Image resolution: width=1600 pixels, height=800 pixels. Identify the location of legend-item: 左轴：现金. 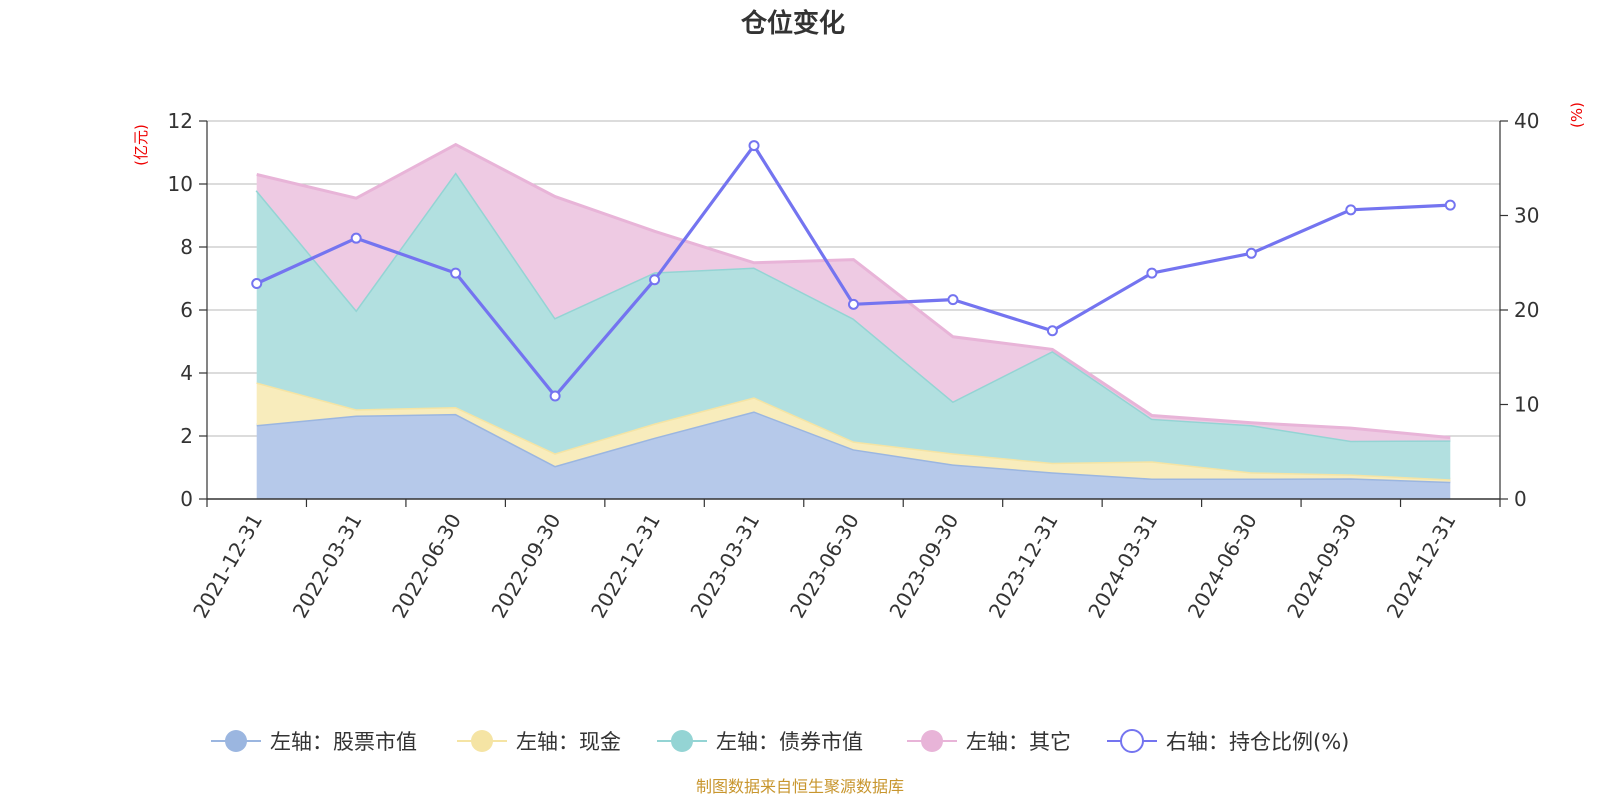
(539, 742).